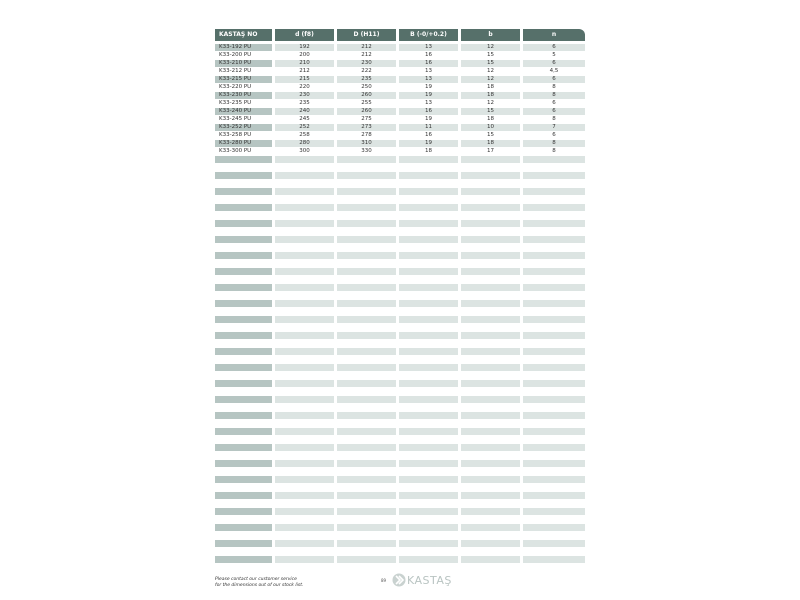  Describe the element at coordinates (400, 128) in the screenshot. I see `table-row: K33-252 PU 252 273 11 10 7` at that location.